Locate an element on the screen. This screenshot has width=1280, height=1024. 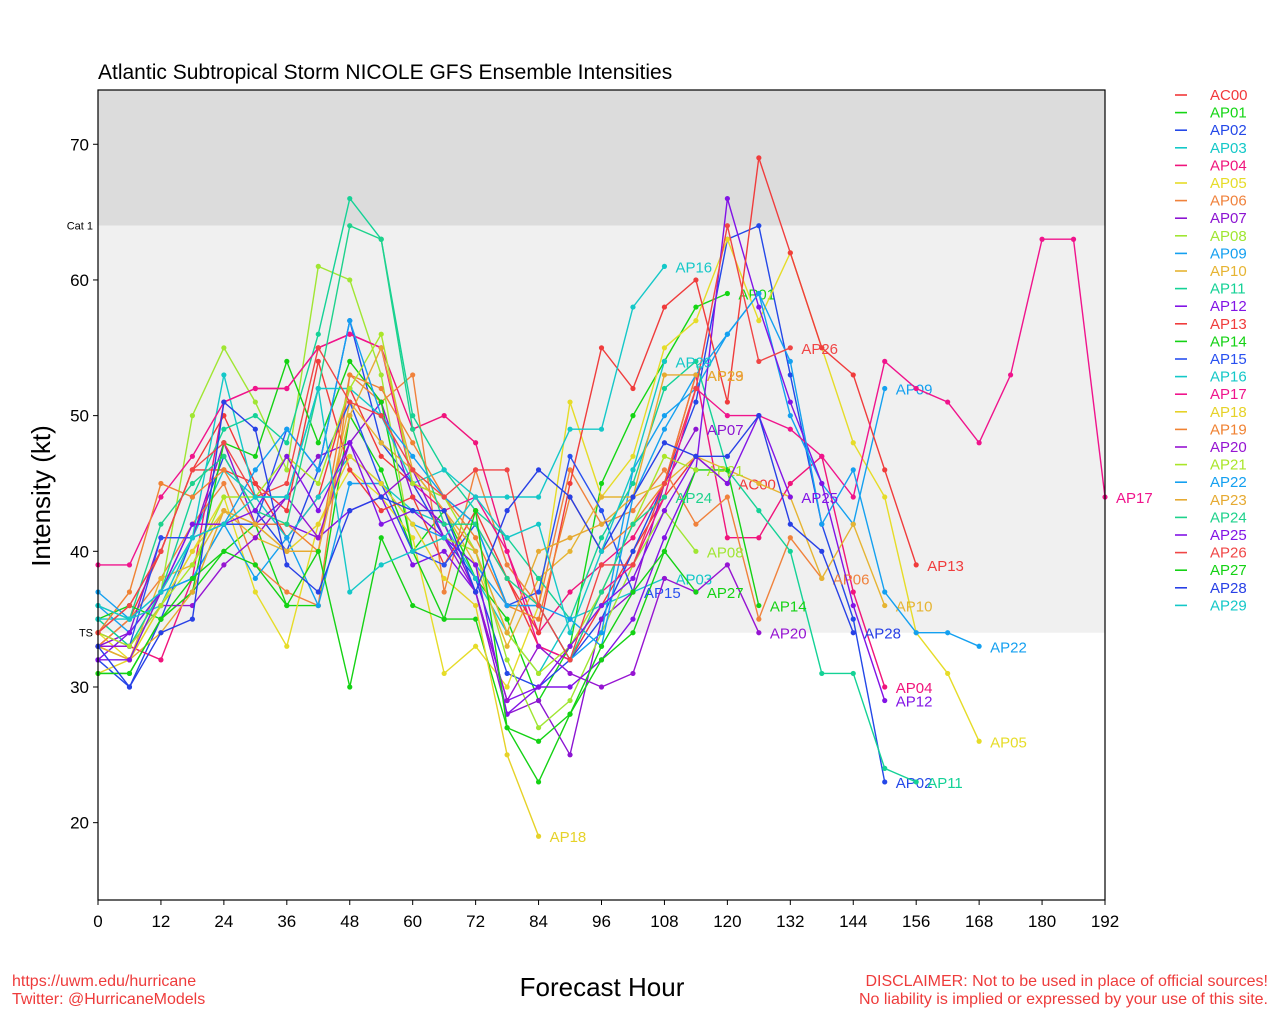
series-end-label: AP05 is located at coordinates (1008, 742).